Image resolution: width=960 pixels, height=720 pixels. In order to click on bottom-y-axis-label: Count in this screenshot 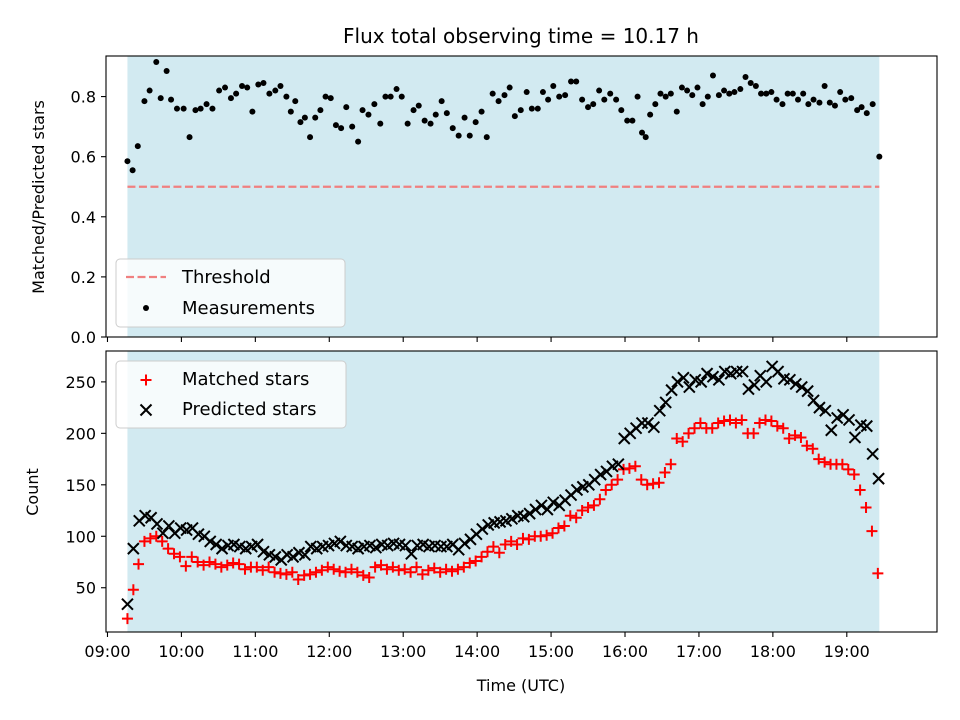, I will do `click(32, 492)`.